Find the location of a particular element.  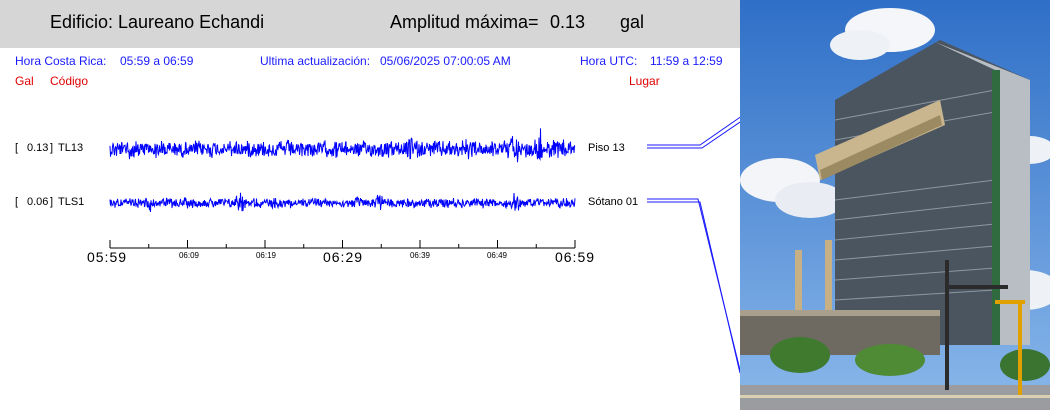

channel-1-code: TL13 is located at coordinates (71, 148).